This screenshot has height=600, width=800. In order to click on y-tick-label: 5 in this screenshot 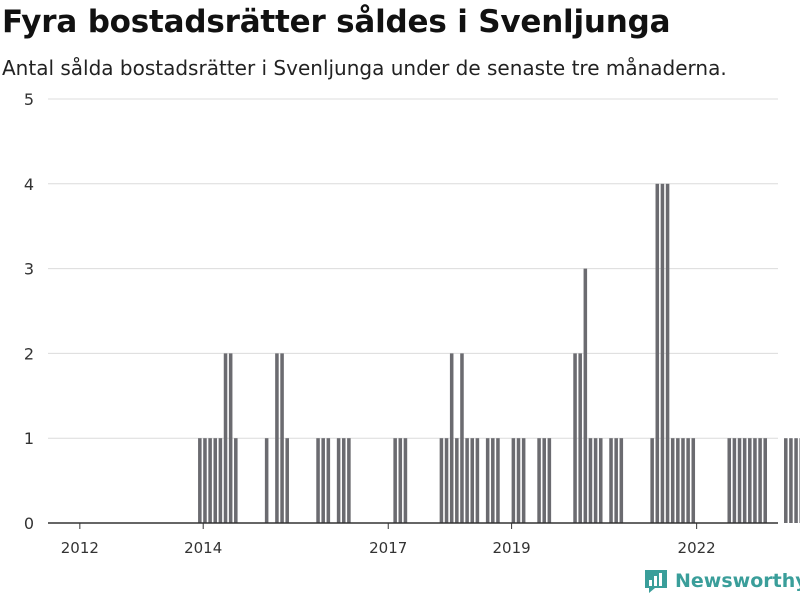, I will do `click(29, 99)`.